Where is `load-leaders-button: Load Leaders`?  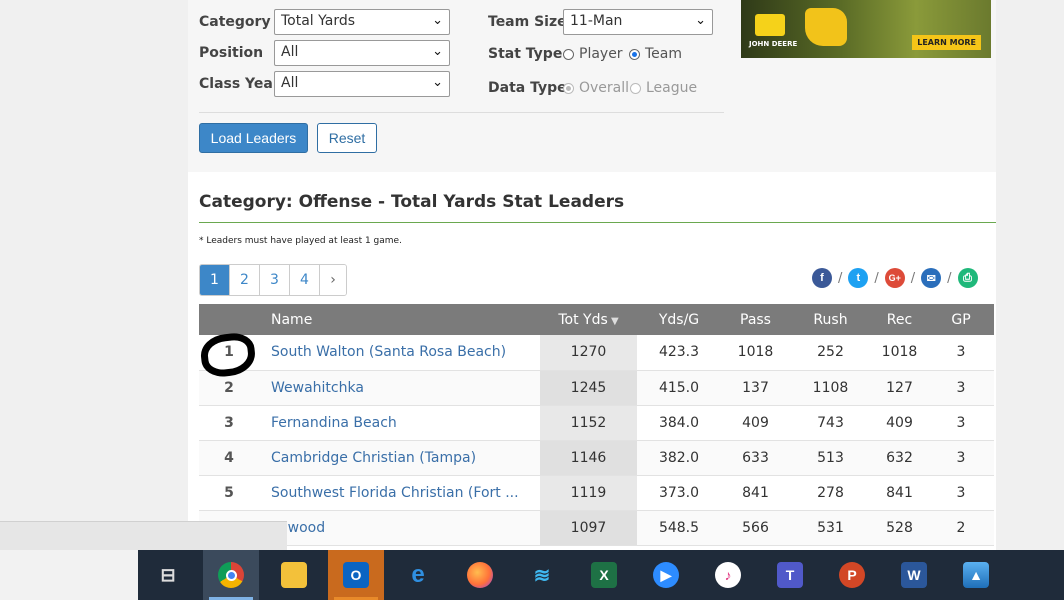
load-leaders-button: Load Leaders is located at coordinates (253, 138).